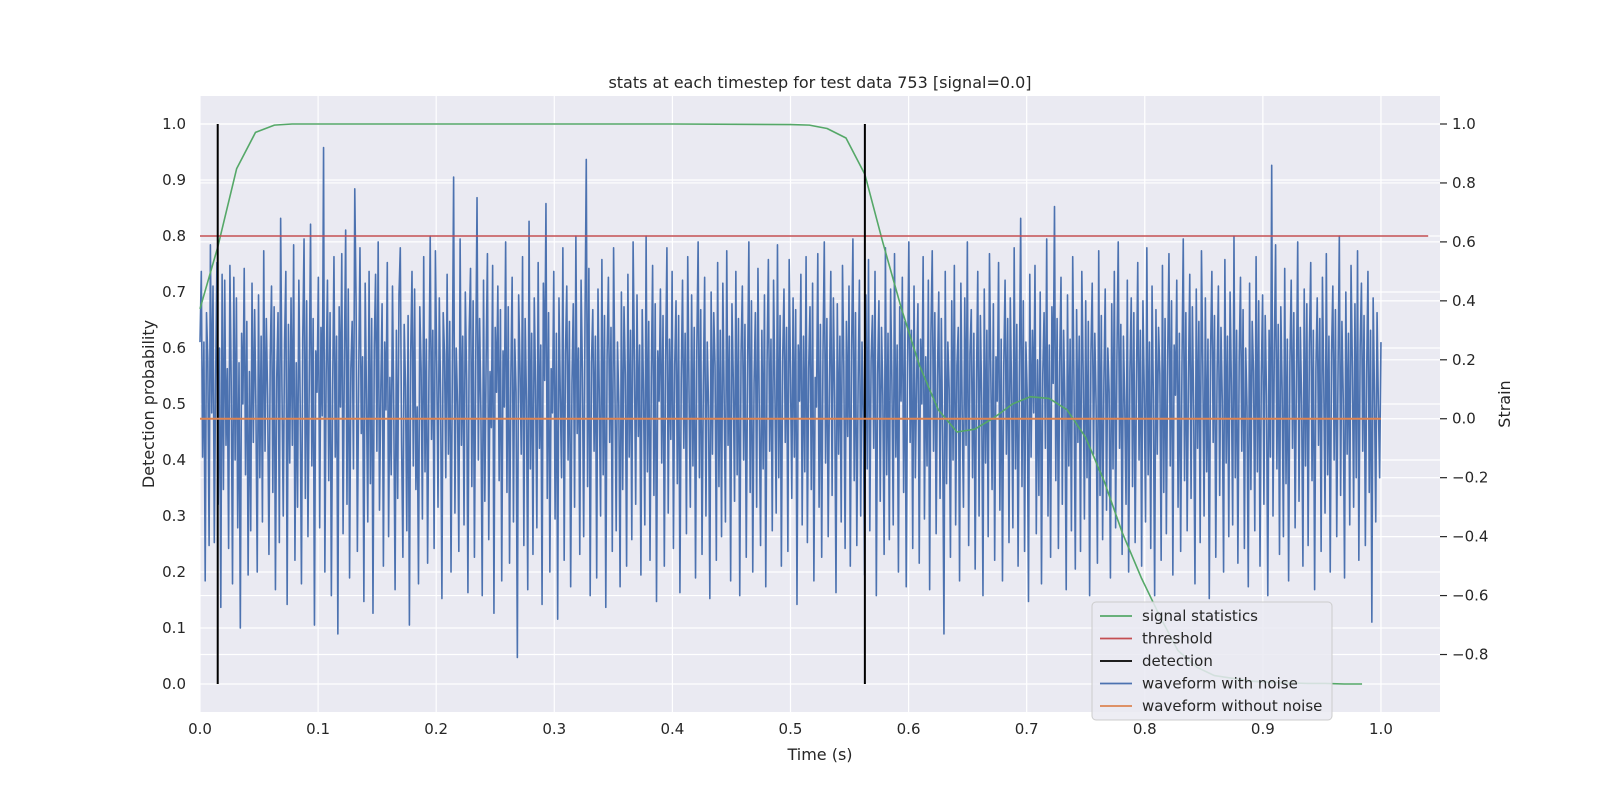 This screenshot has width=1600, height=800. Describe the element at coordinates (1464, 360) in the screenshot. I see `y2-tick-label: 0.2` at that location.